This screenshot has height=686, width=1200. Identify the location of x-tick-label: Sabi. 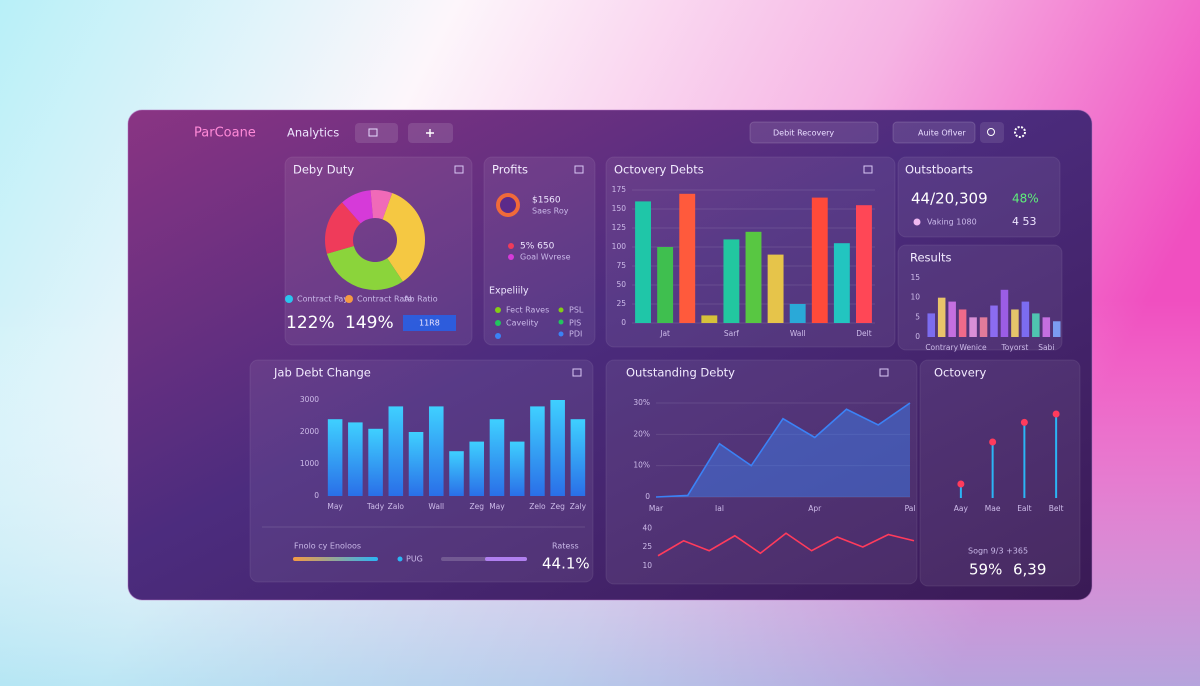
(1046, 347).